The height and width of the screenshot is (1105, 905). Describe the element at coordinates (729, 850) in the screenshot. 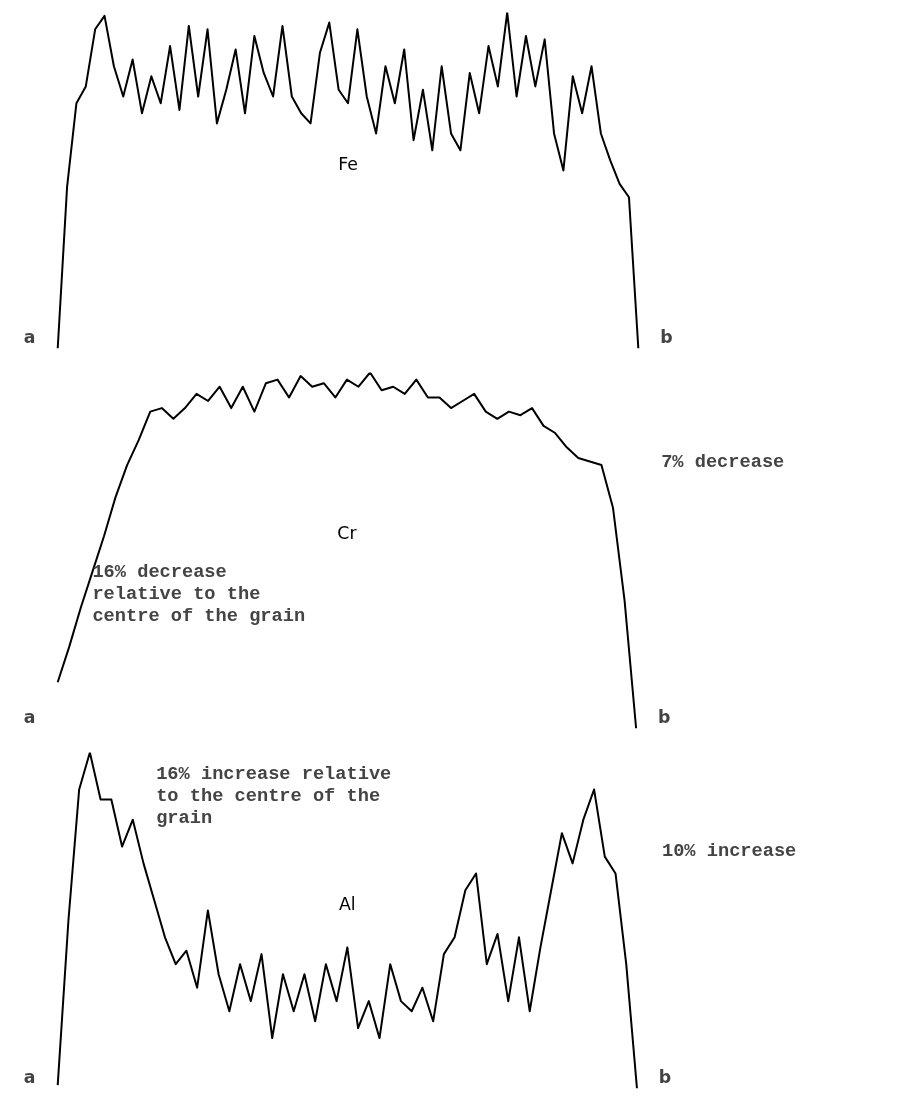

I see `text: 10% increase` at that location.